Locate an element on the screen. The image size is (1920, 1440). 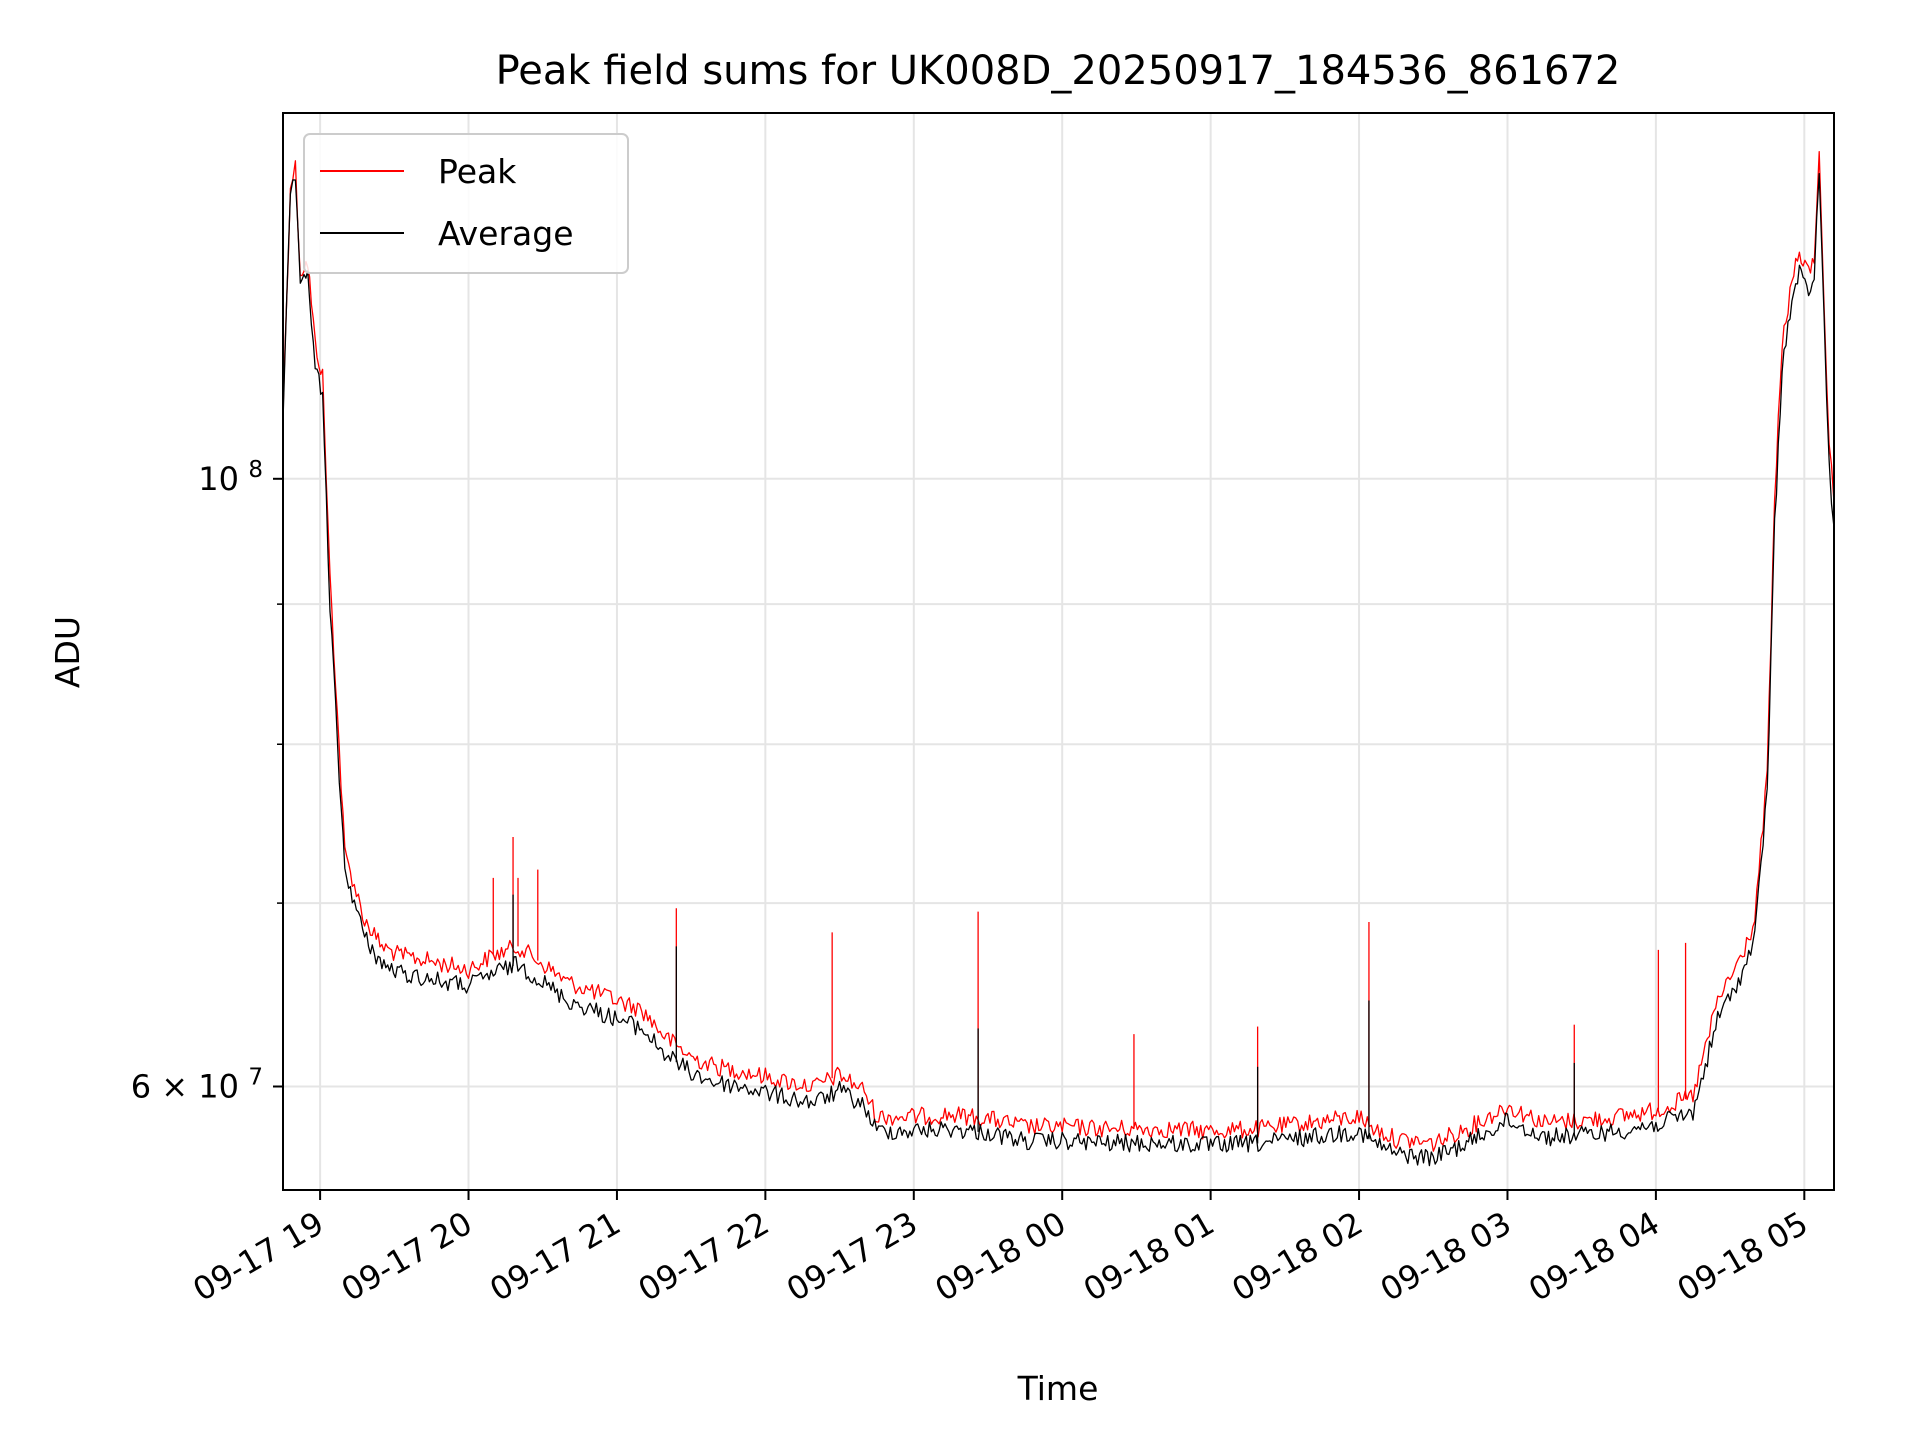
legend: Peak Average is located at coordinates (466, 203).